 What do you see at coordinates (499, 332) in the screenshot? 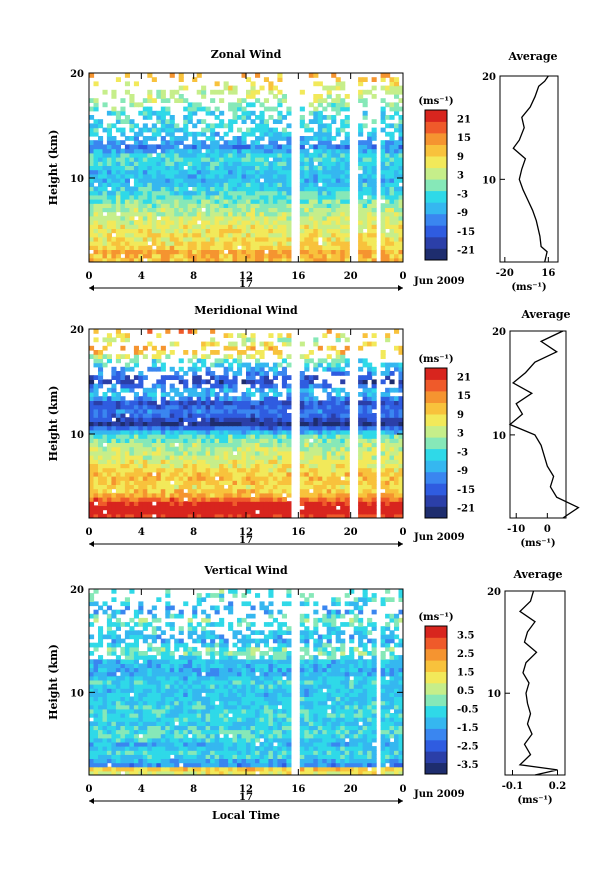
I see `profile-y-tick-label: 20` at bounding box center [499, 332].